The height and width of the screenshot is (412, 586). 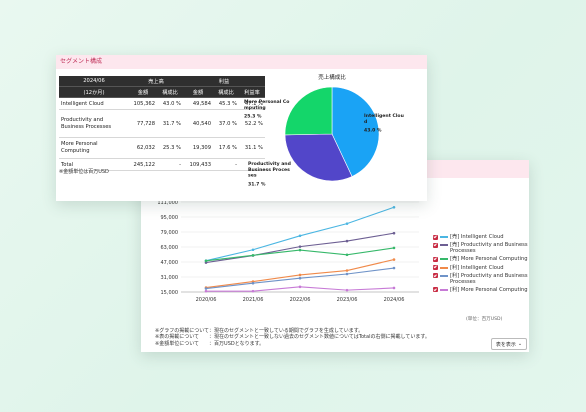 What do you see at coordinates (509, 344) in the screenshot?
I see `show-table-button: 表を表示 ⌄` at bounding box center [509, 344].